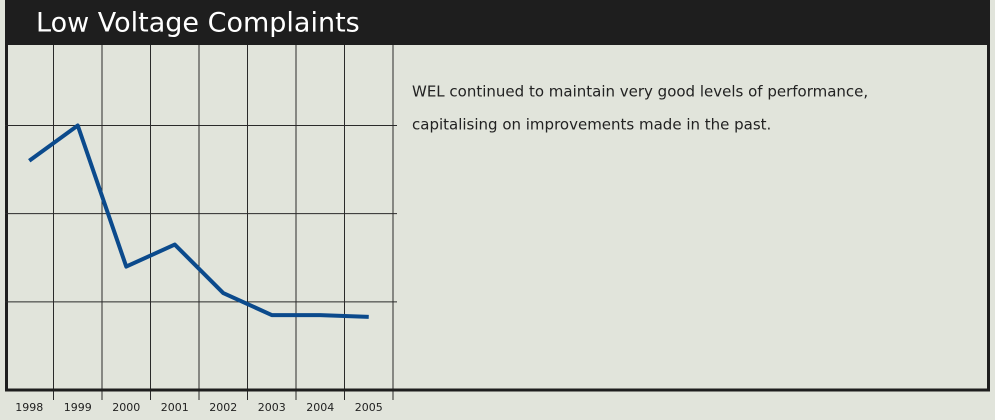  I want to click on x-tick-label: 2002, so click(223, 407).